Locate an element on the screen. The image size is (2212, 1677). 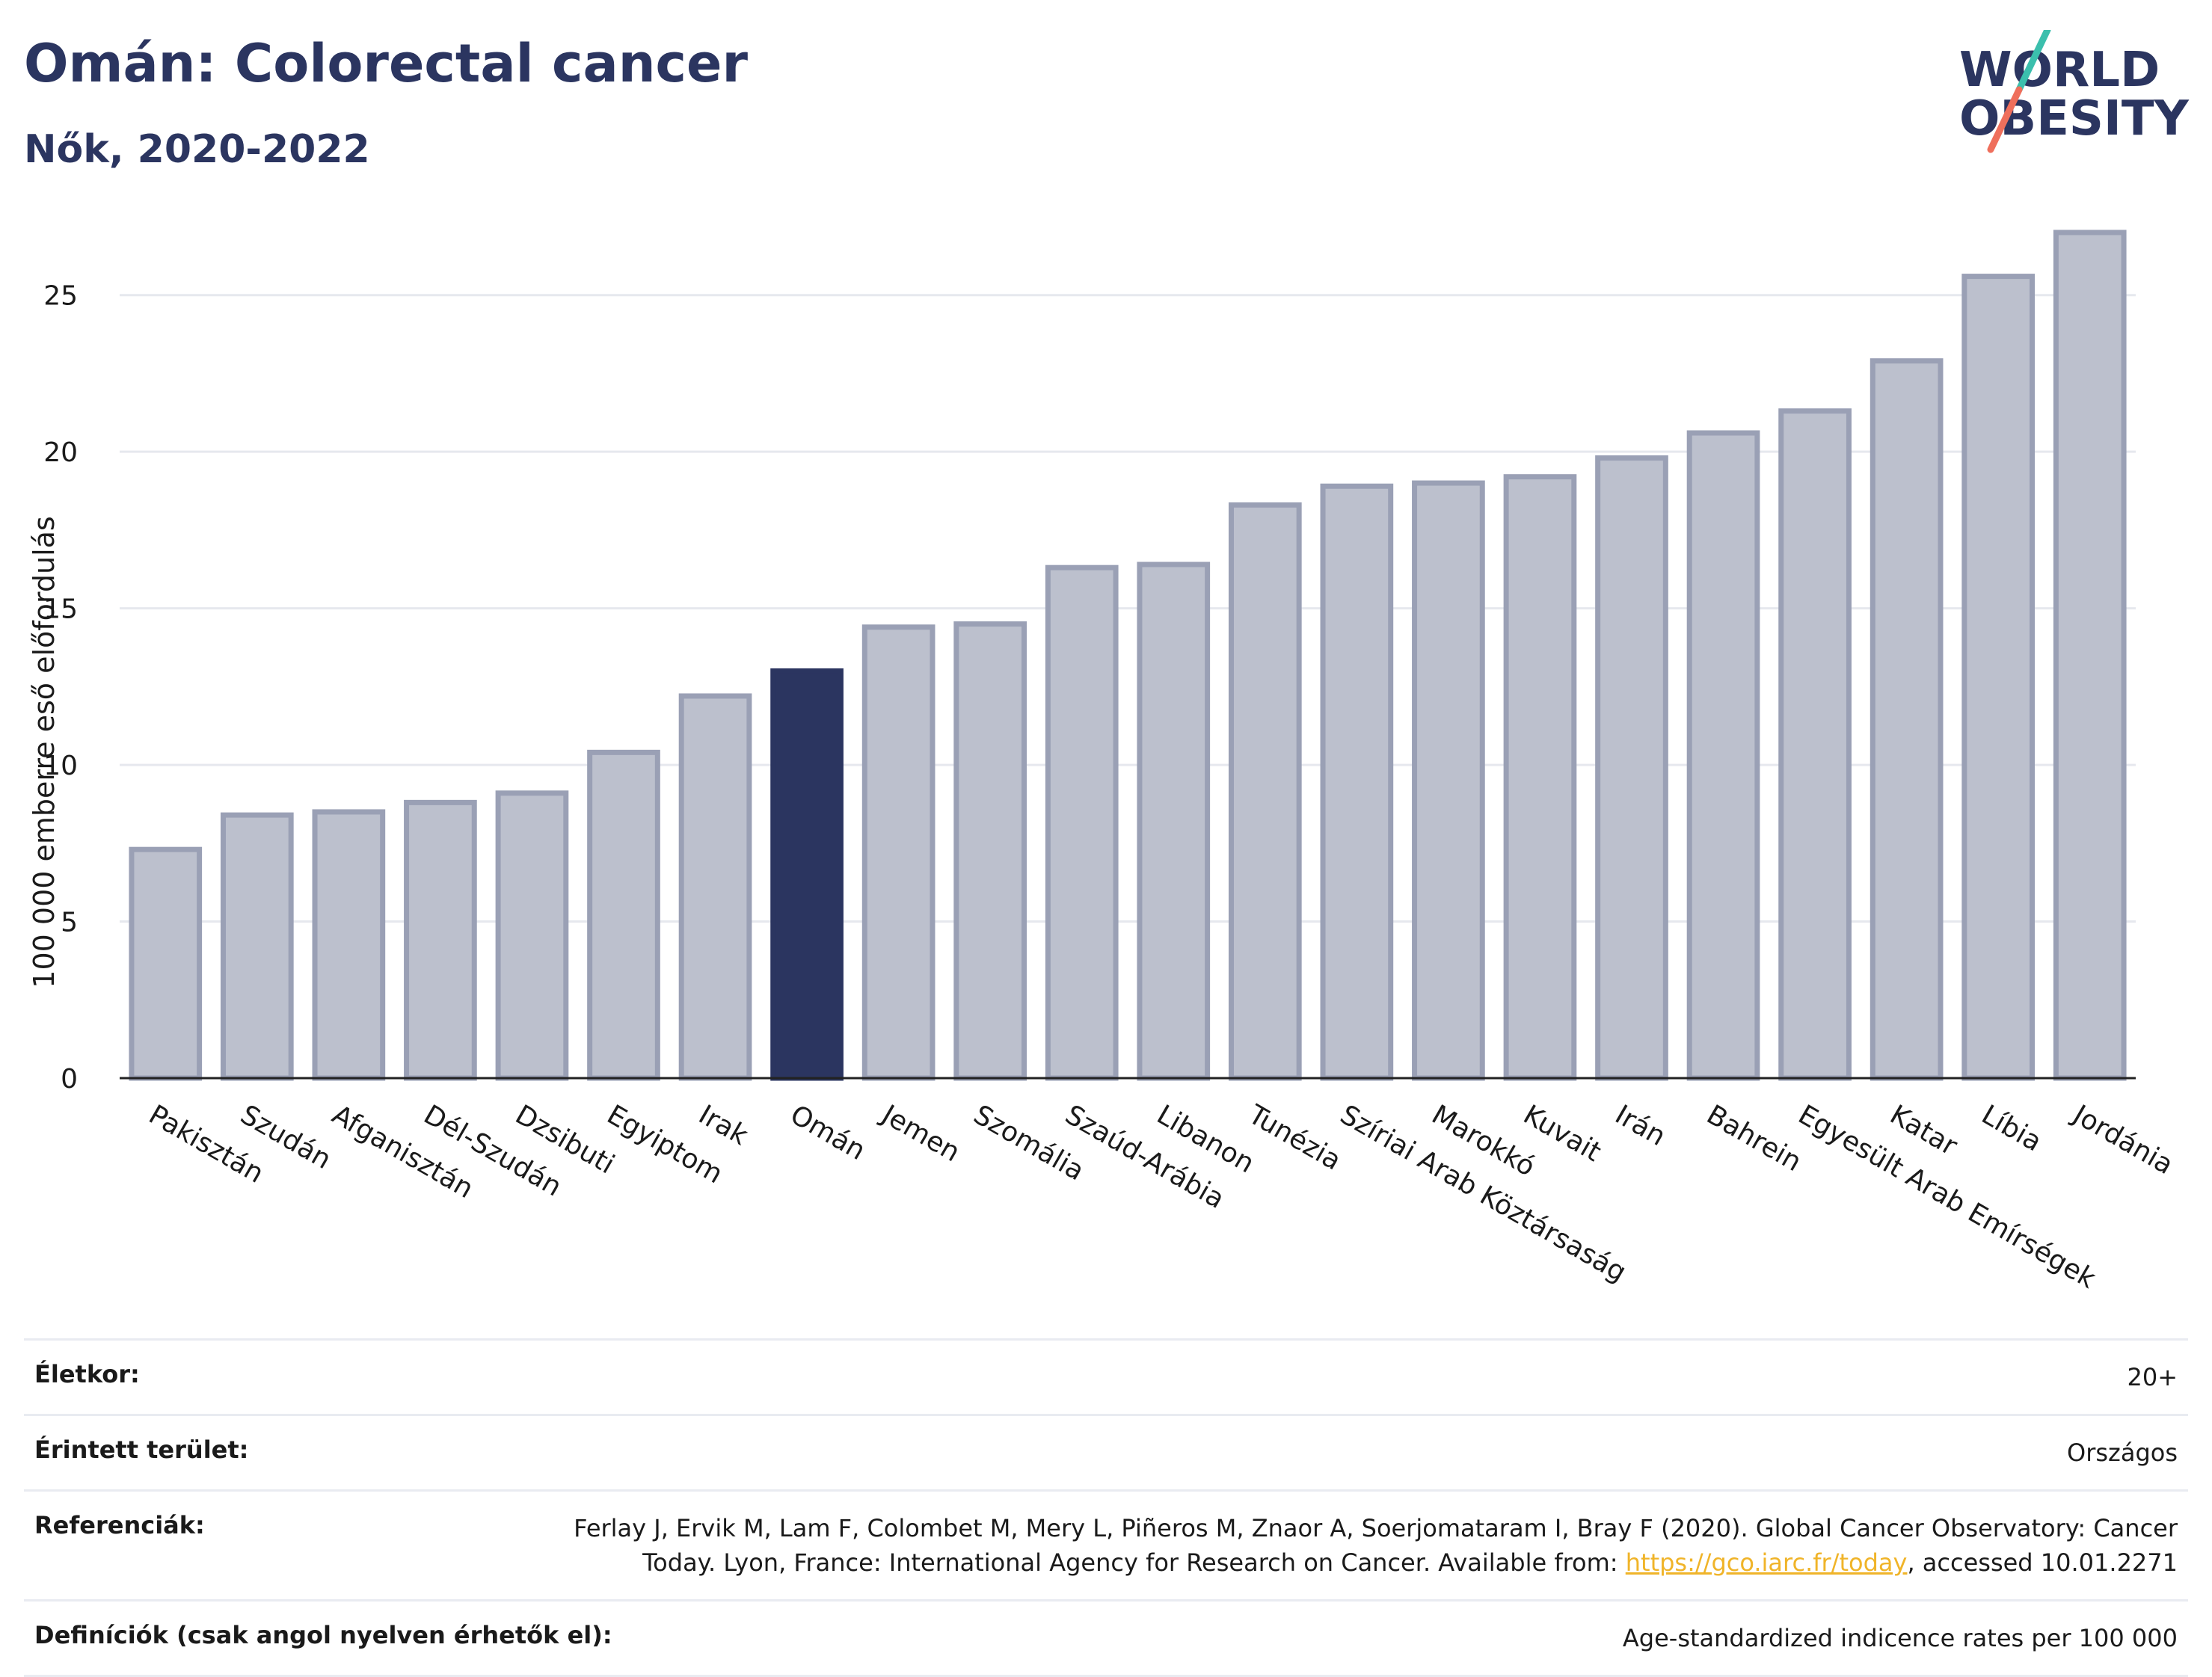
y-tick-label: 20 is located at coordinates (60, 452).